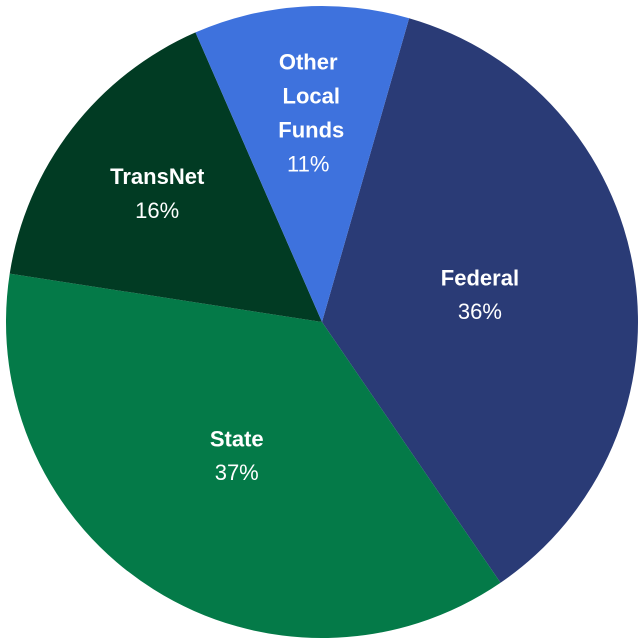 Image resolution: width=638 pixels, height=638 pixels. What do you see at coordinates (157, 176) in the screenshot?
I see `category-label: TransNet` at bounding box center [157, 176].